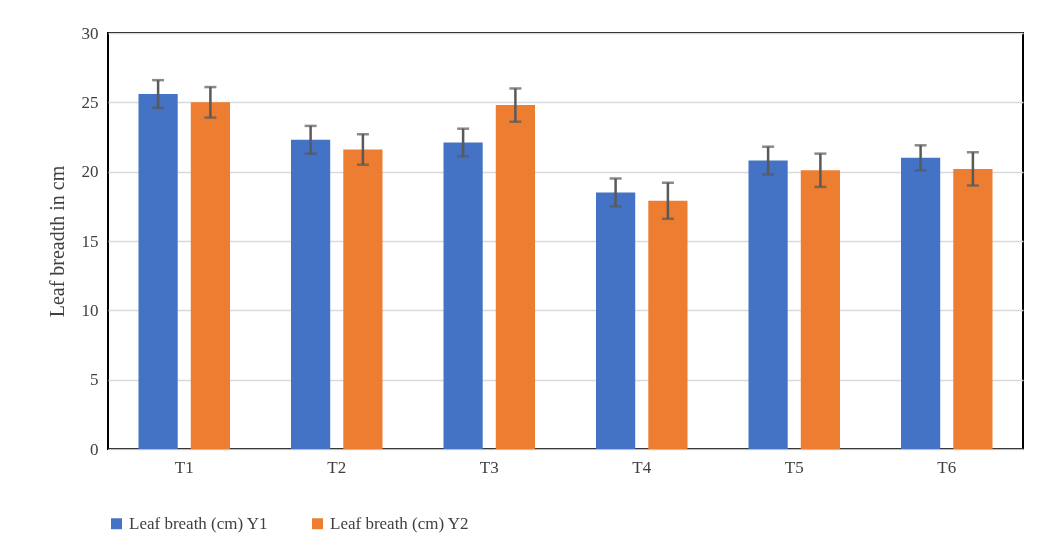 This screenshot has height=554, width=1052. Describe the element at coordinates (198, 523) in the screenshot. I see `legend-label: Leaf breath (cm) Y1` at that location.